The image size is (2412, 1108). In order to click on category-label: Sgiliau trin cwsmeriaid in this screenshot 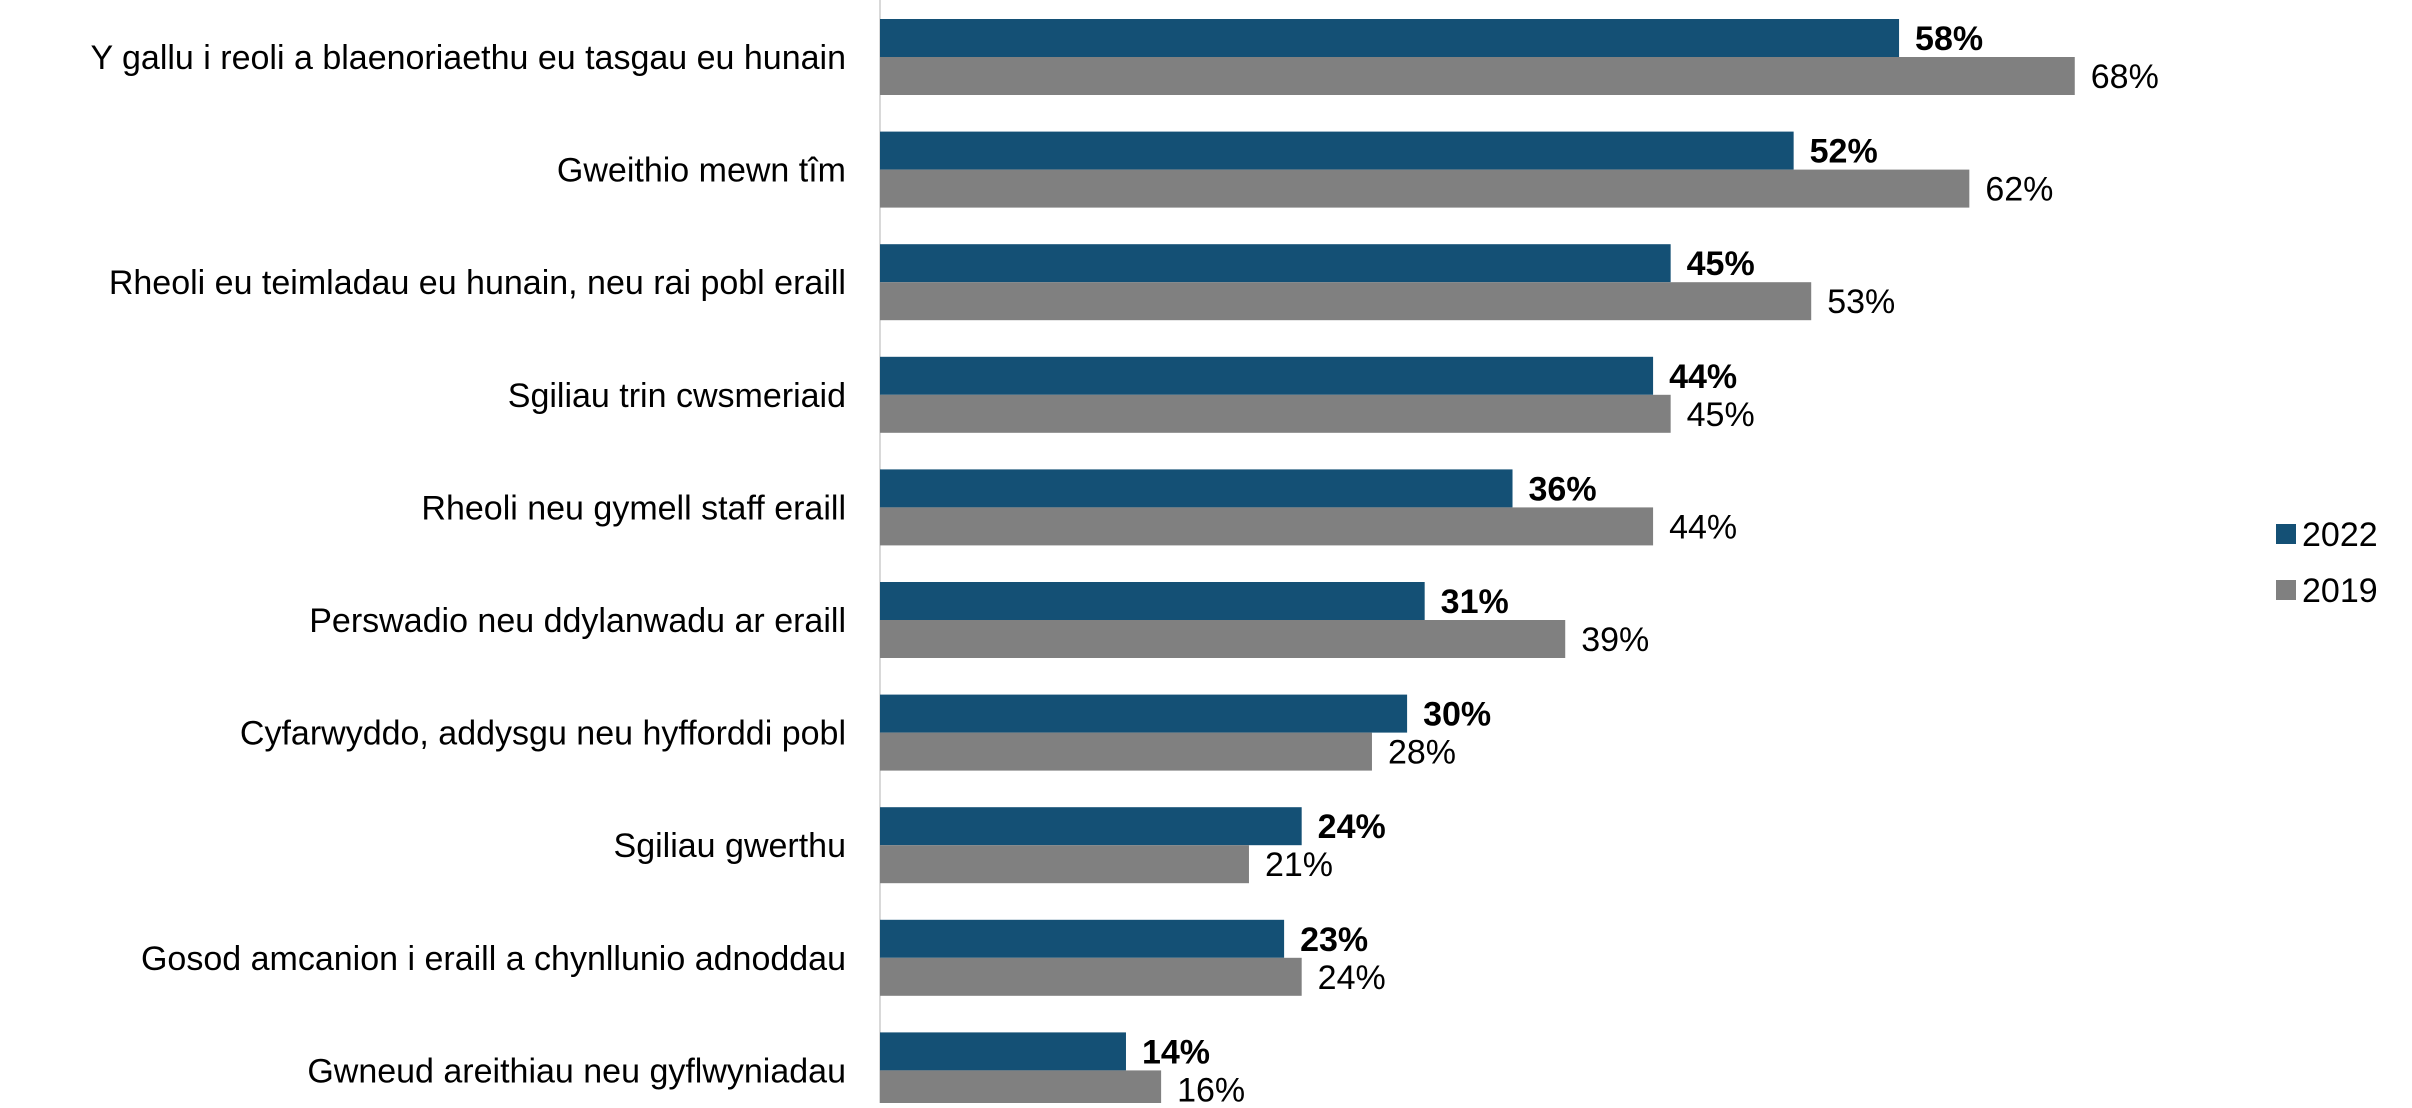, I will do `click(677, 396)`.